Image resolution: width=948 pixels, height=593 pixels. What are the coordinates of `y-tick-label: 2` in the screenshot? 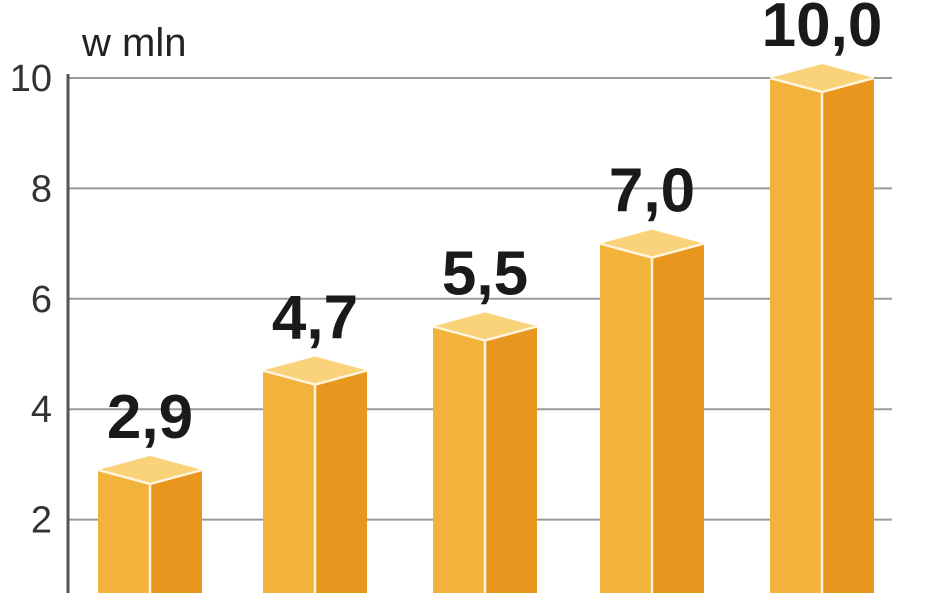 It's located at (41, 521).